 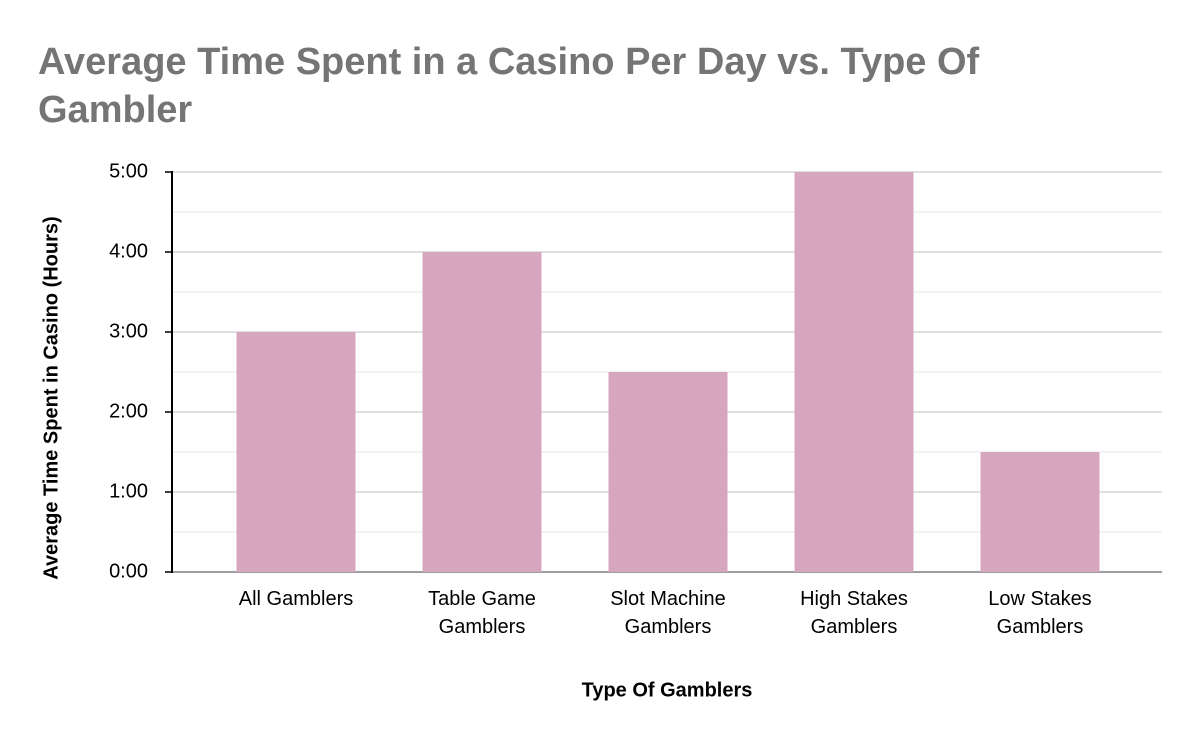 What do you see at coordinates (668, 613) in the screenshot?
I see `x-tick-label: Slot Machine Gamblers` at bounding box center [668, 613].